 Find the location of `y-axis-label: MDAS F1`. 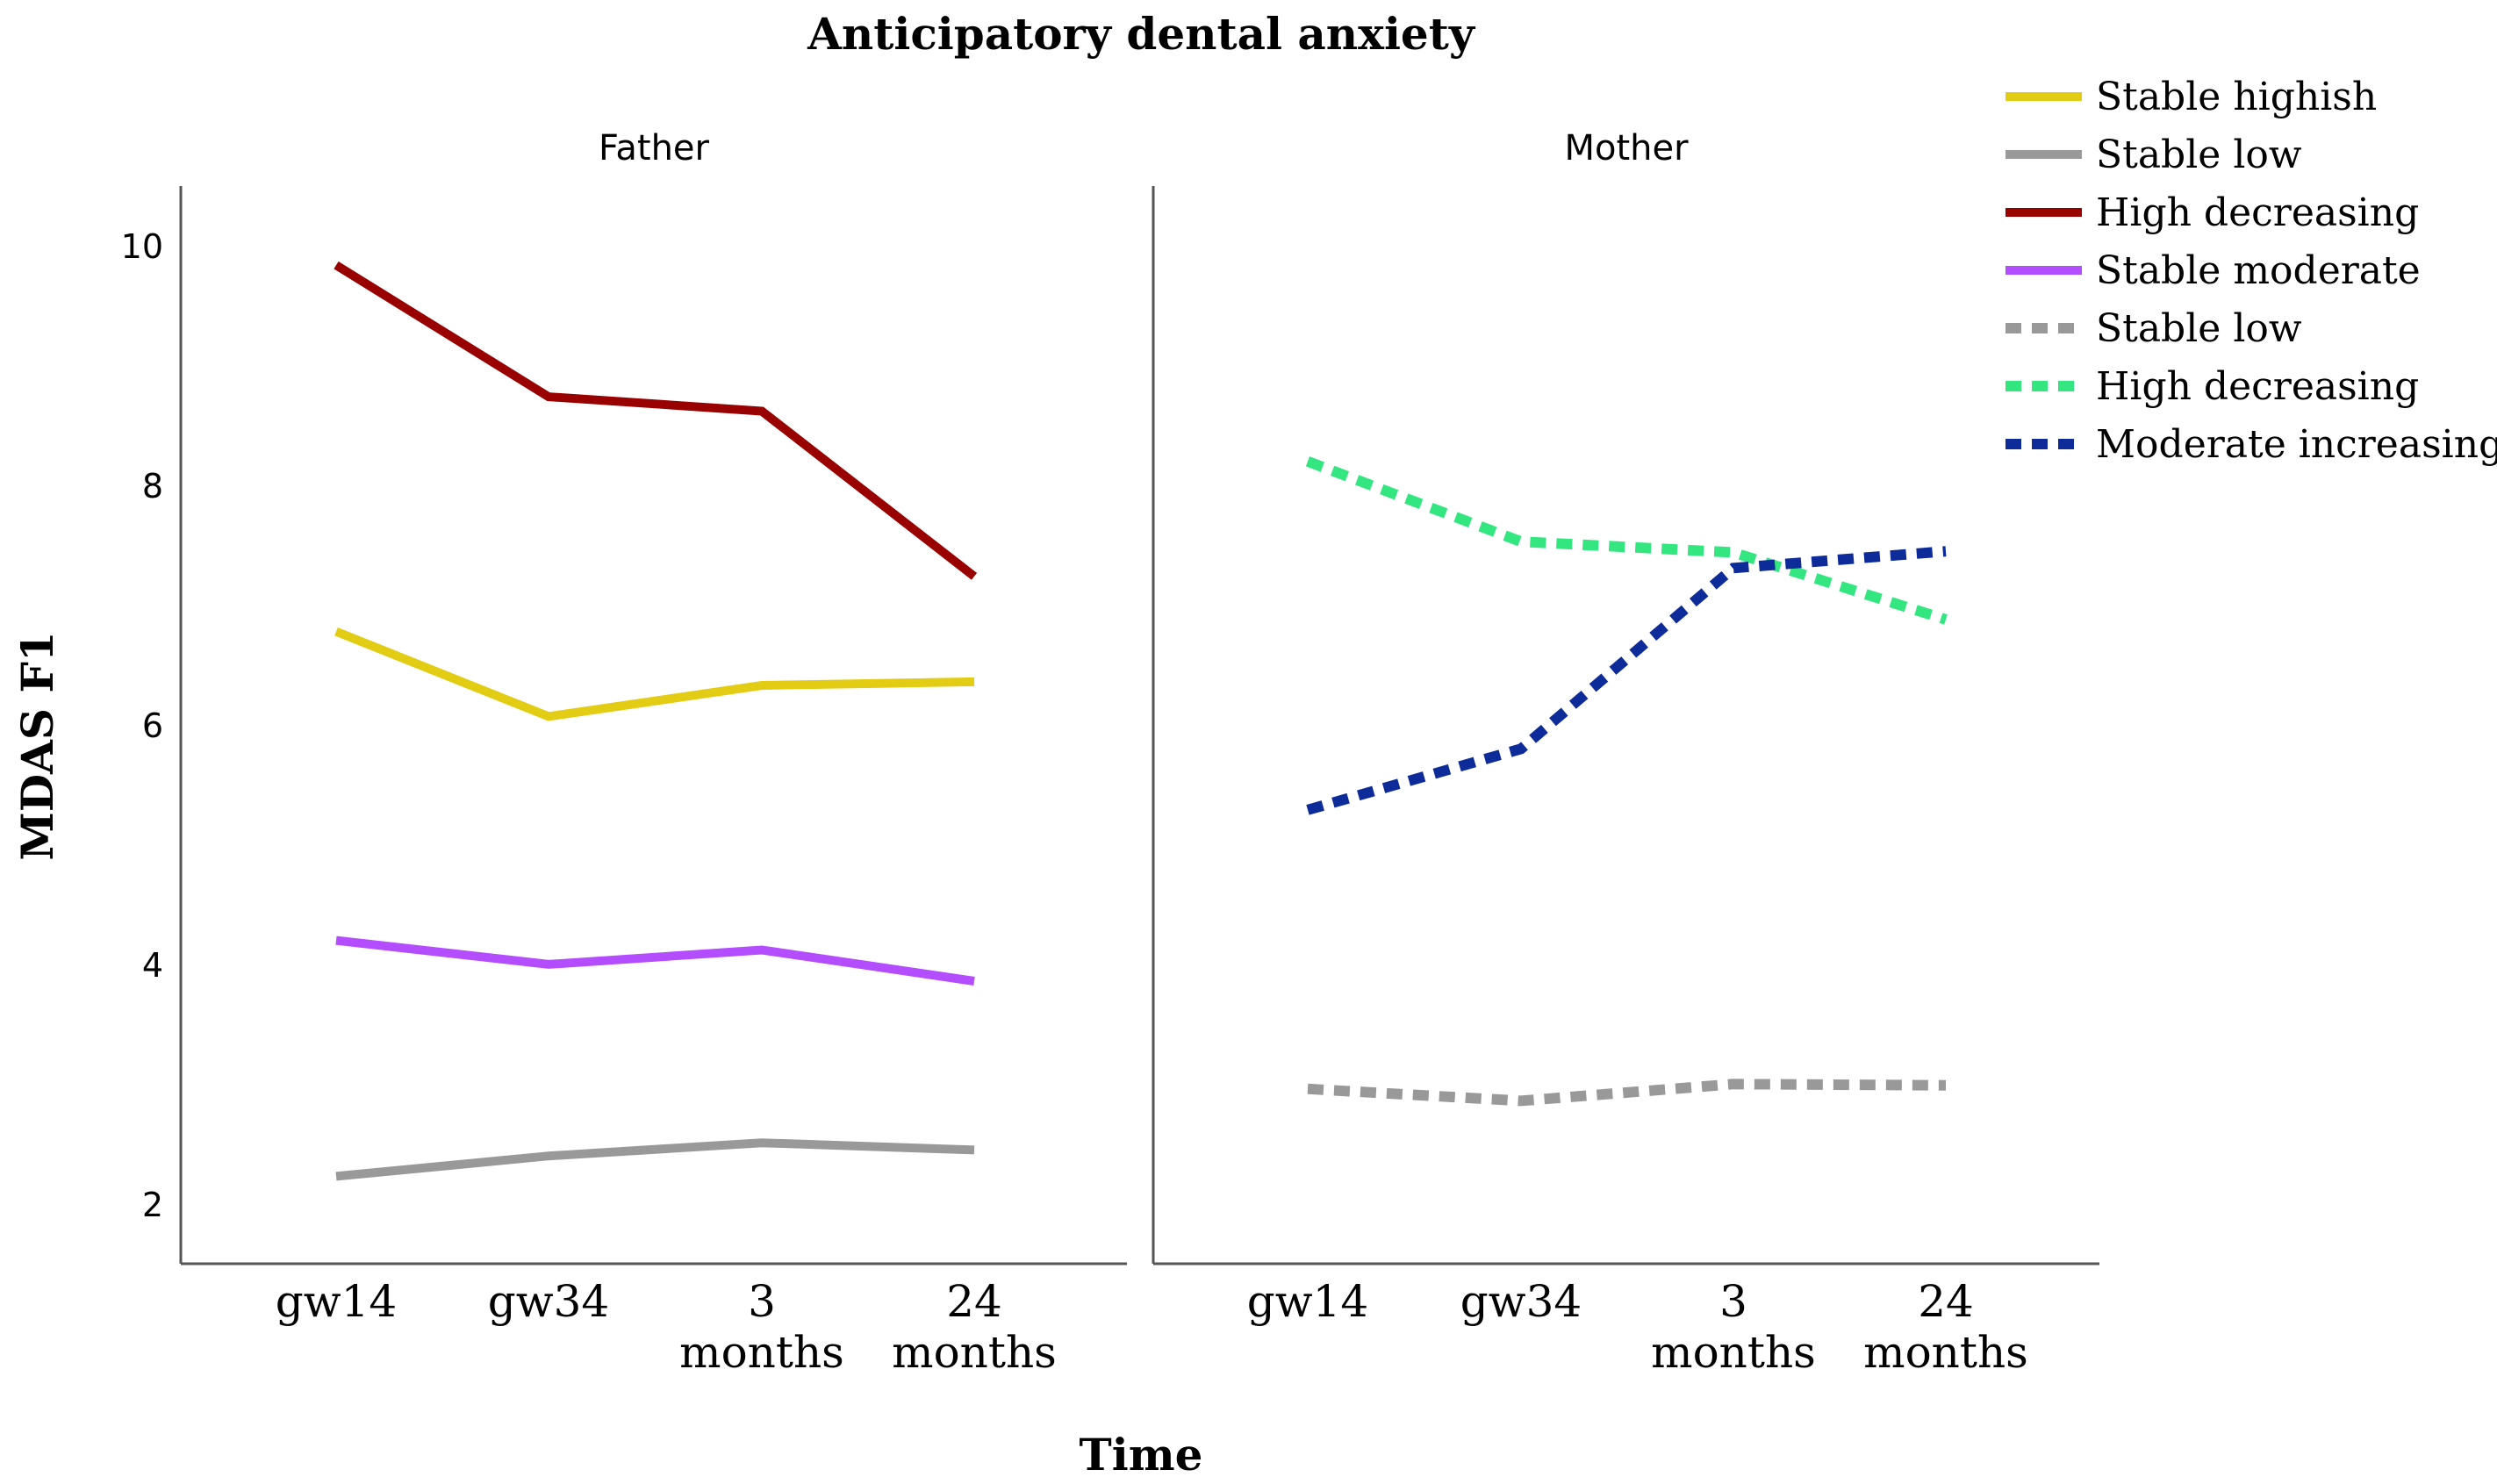

y-axis-label: MDAS F1 is located at coordinates (37, 745).